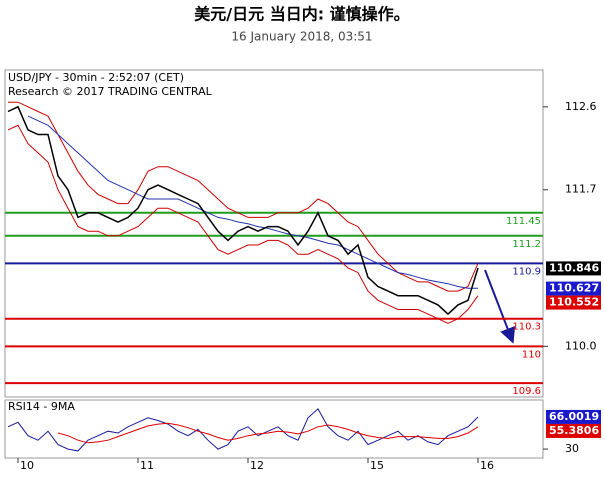  I want to click on level-label: 111.2, so click(526, 244).